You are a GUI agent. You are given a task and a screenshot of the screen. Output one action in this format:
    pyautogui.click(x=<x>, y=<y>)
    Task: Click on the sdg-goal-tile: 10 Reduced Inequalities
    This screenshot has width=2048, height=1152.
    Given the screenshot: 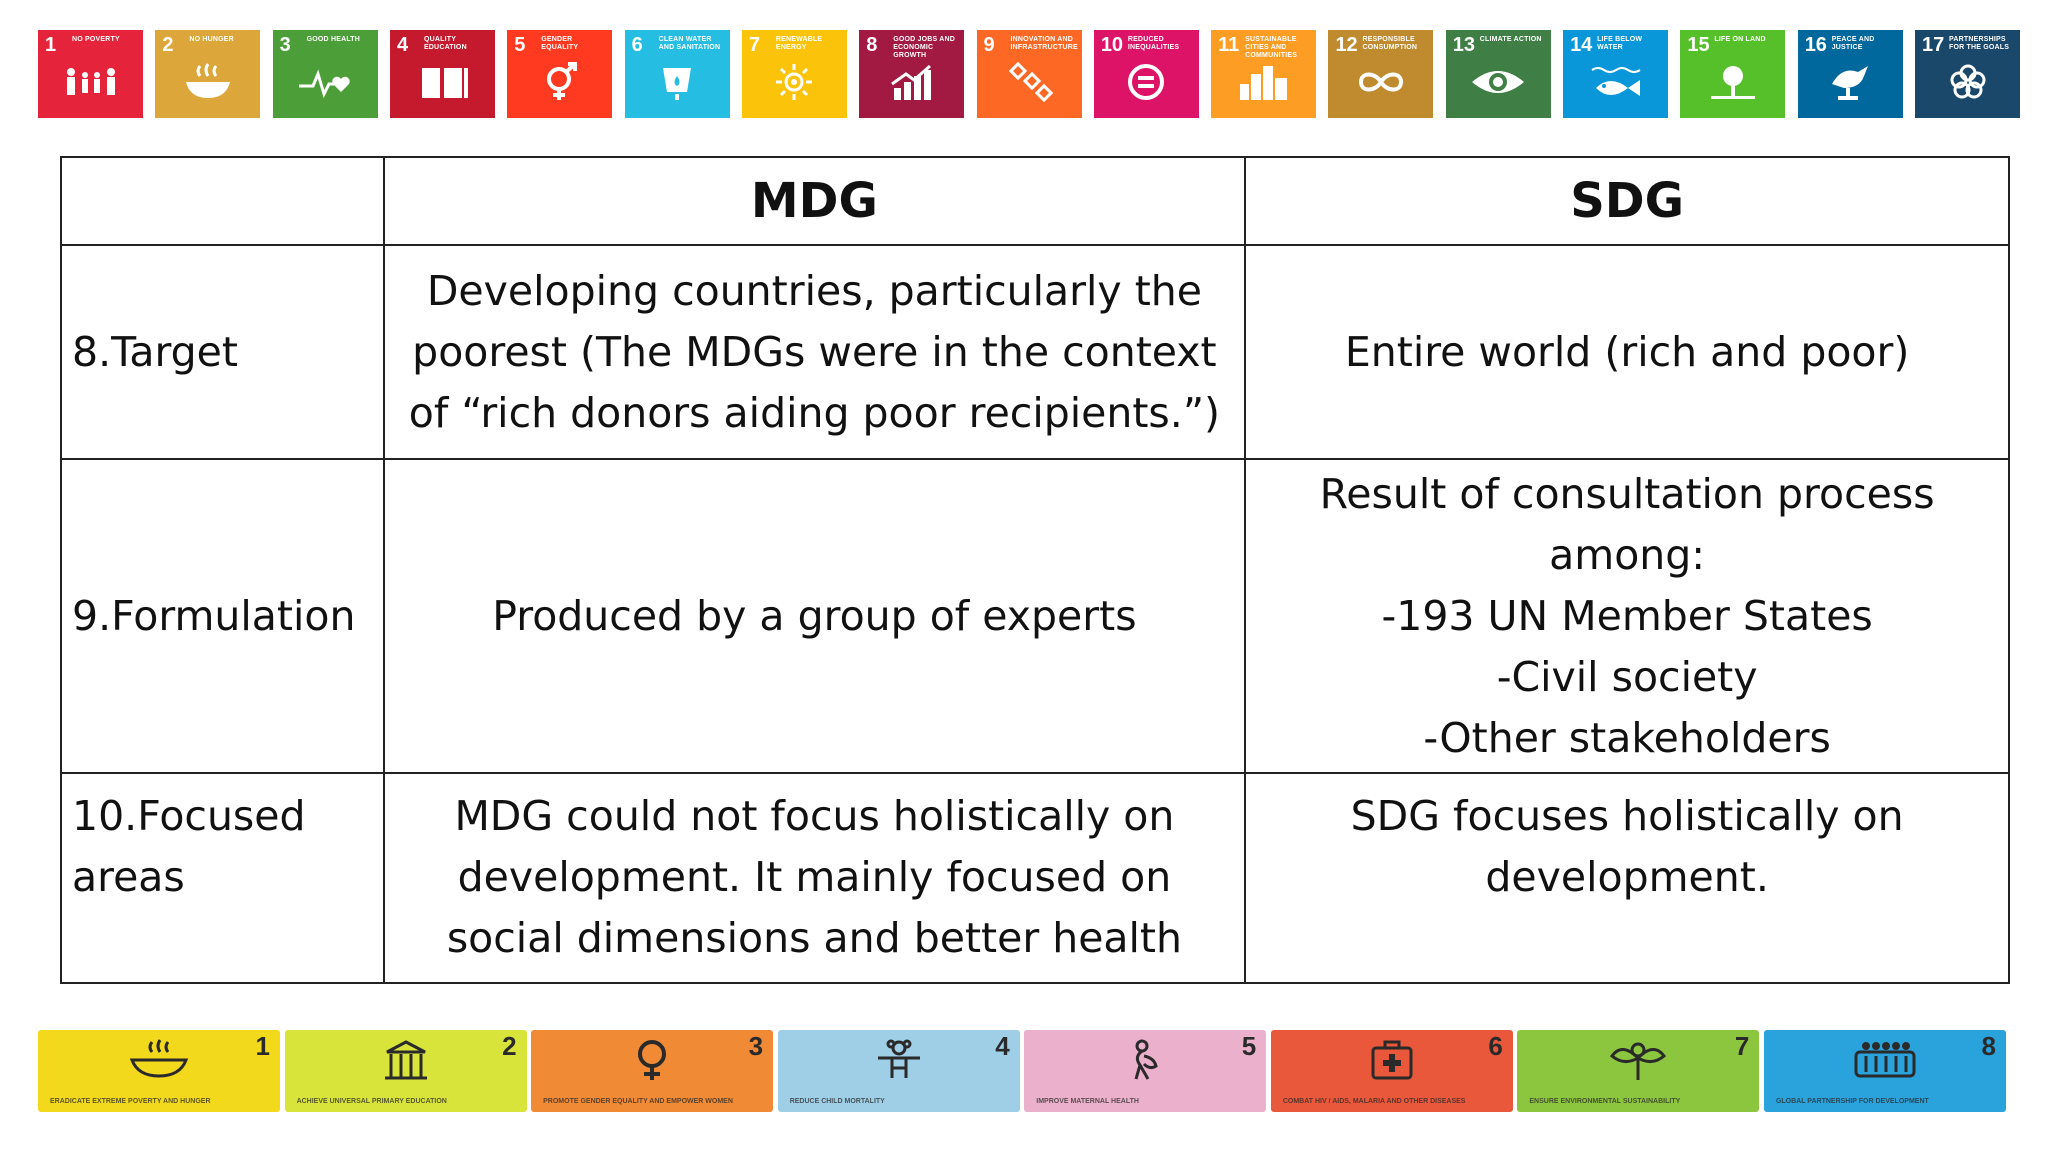 What is the action you would take?
    pyautogui.click(x=1146, y=74)
    